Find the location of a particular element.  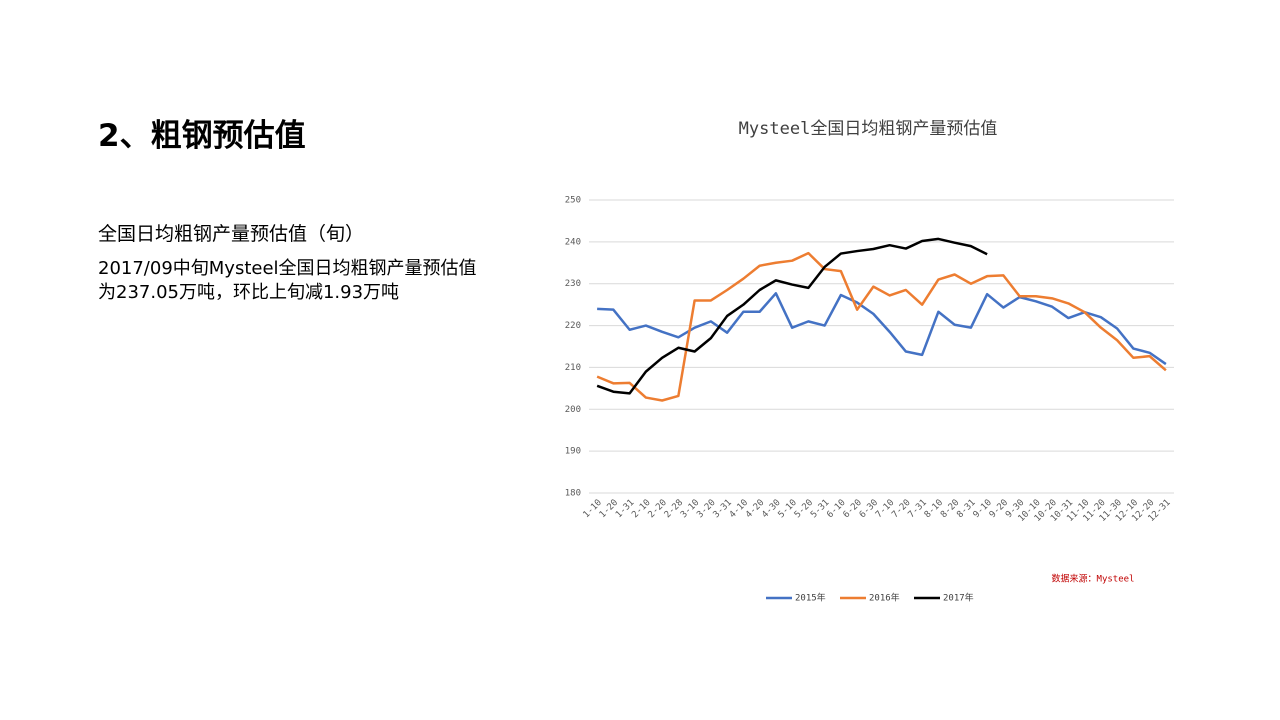

y-tick-label: 190 is located at coordinates (573, 452).